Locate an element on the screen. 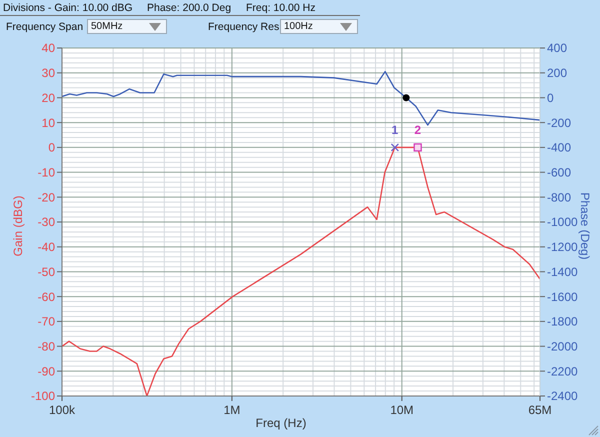  y2-tick-label: -1000 is located at coordinates (562, 222).